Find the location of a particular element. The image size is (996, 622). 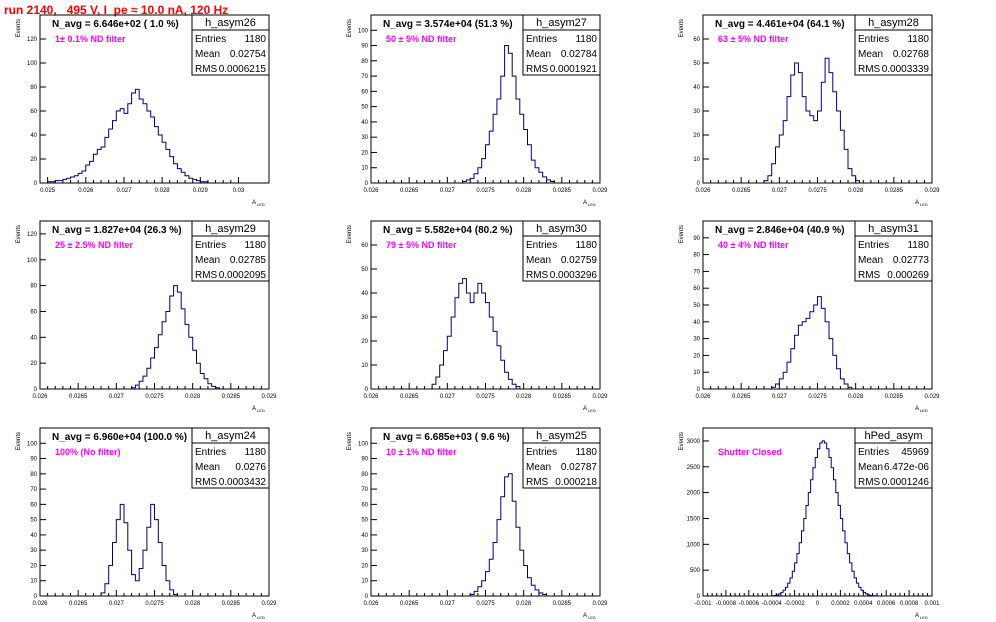

y-tick-label: 40 is located at coordinates (33, 536).